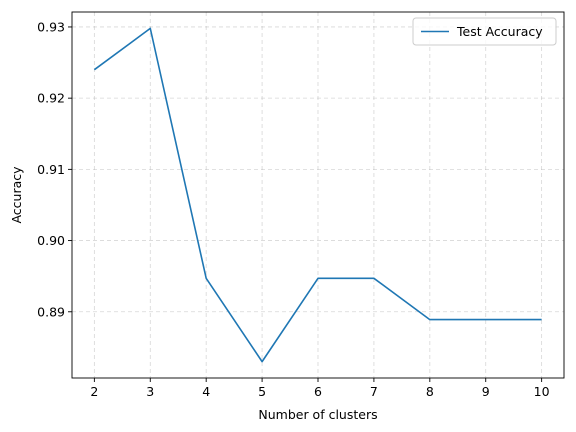 This screenshot has height=432, width=576. Describe the element at coordinates (318, 391) in the screenshot. I see `x-tick-label: 6` at that location.